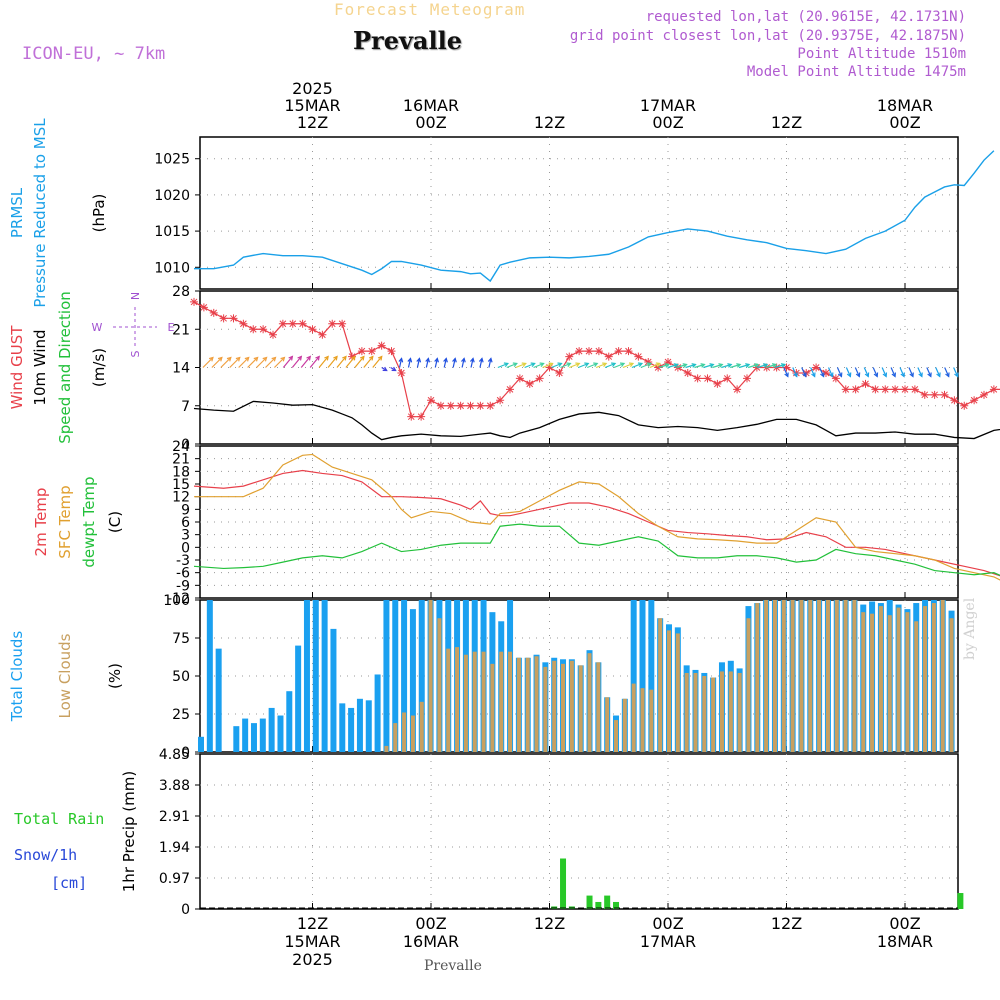  What do you see at coordinates (312, 941) in the screenshot?
I see `bottom-time-label: 15MAR` at bounding box center [312, 941].